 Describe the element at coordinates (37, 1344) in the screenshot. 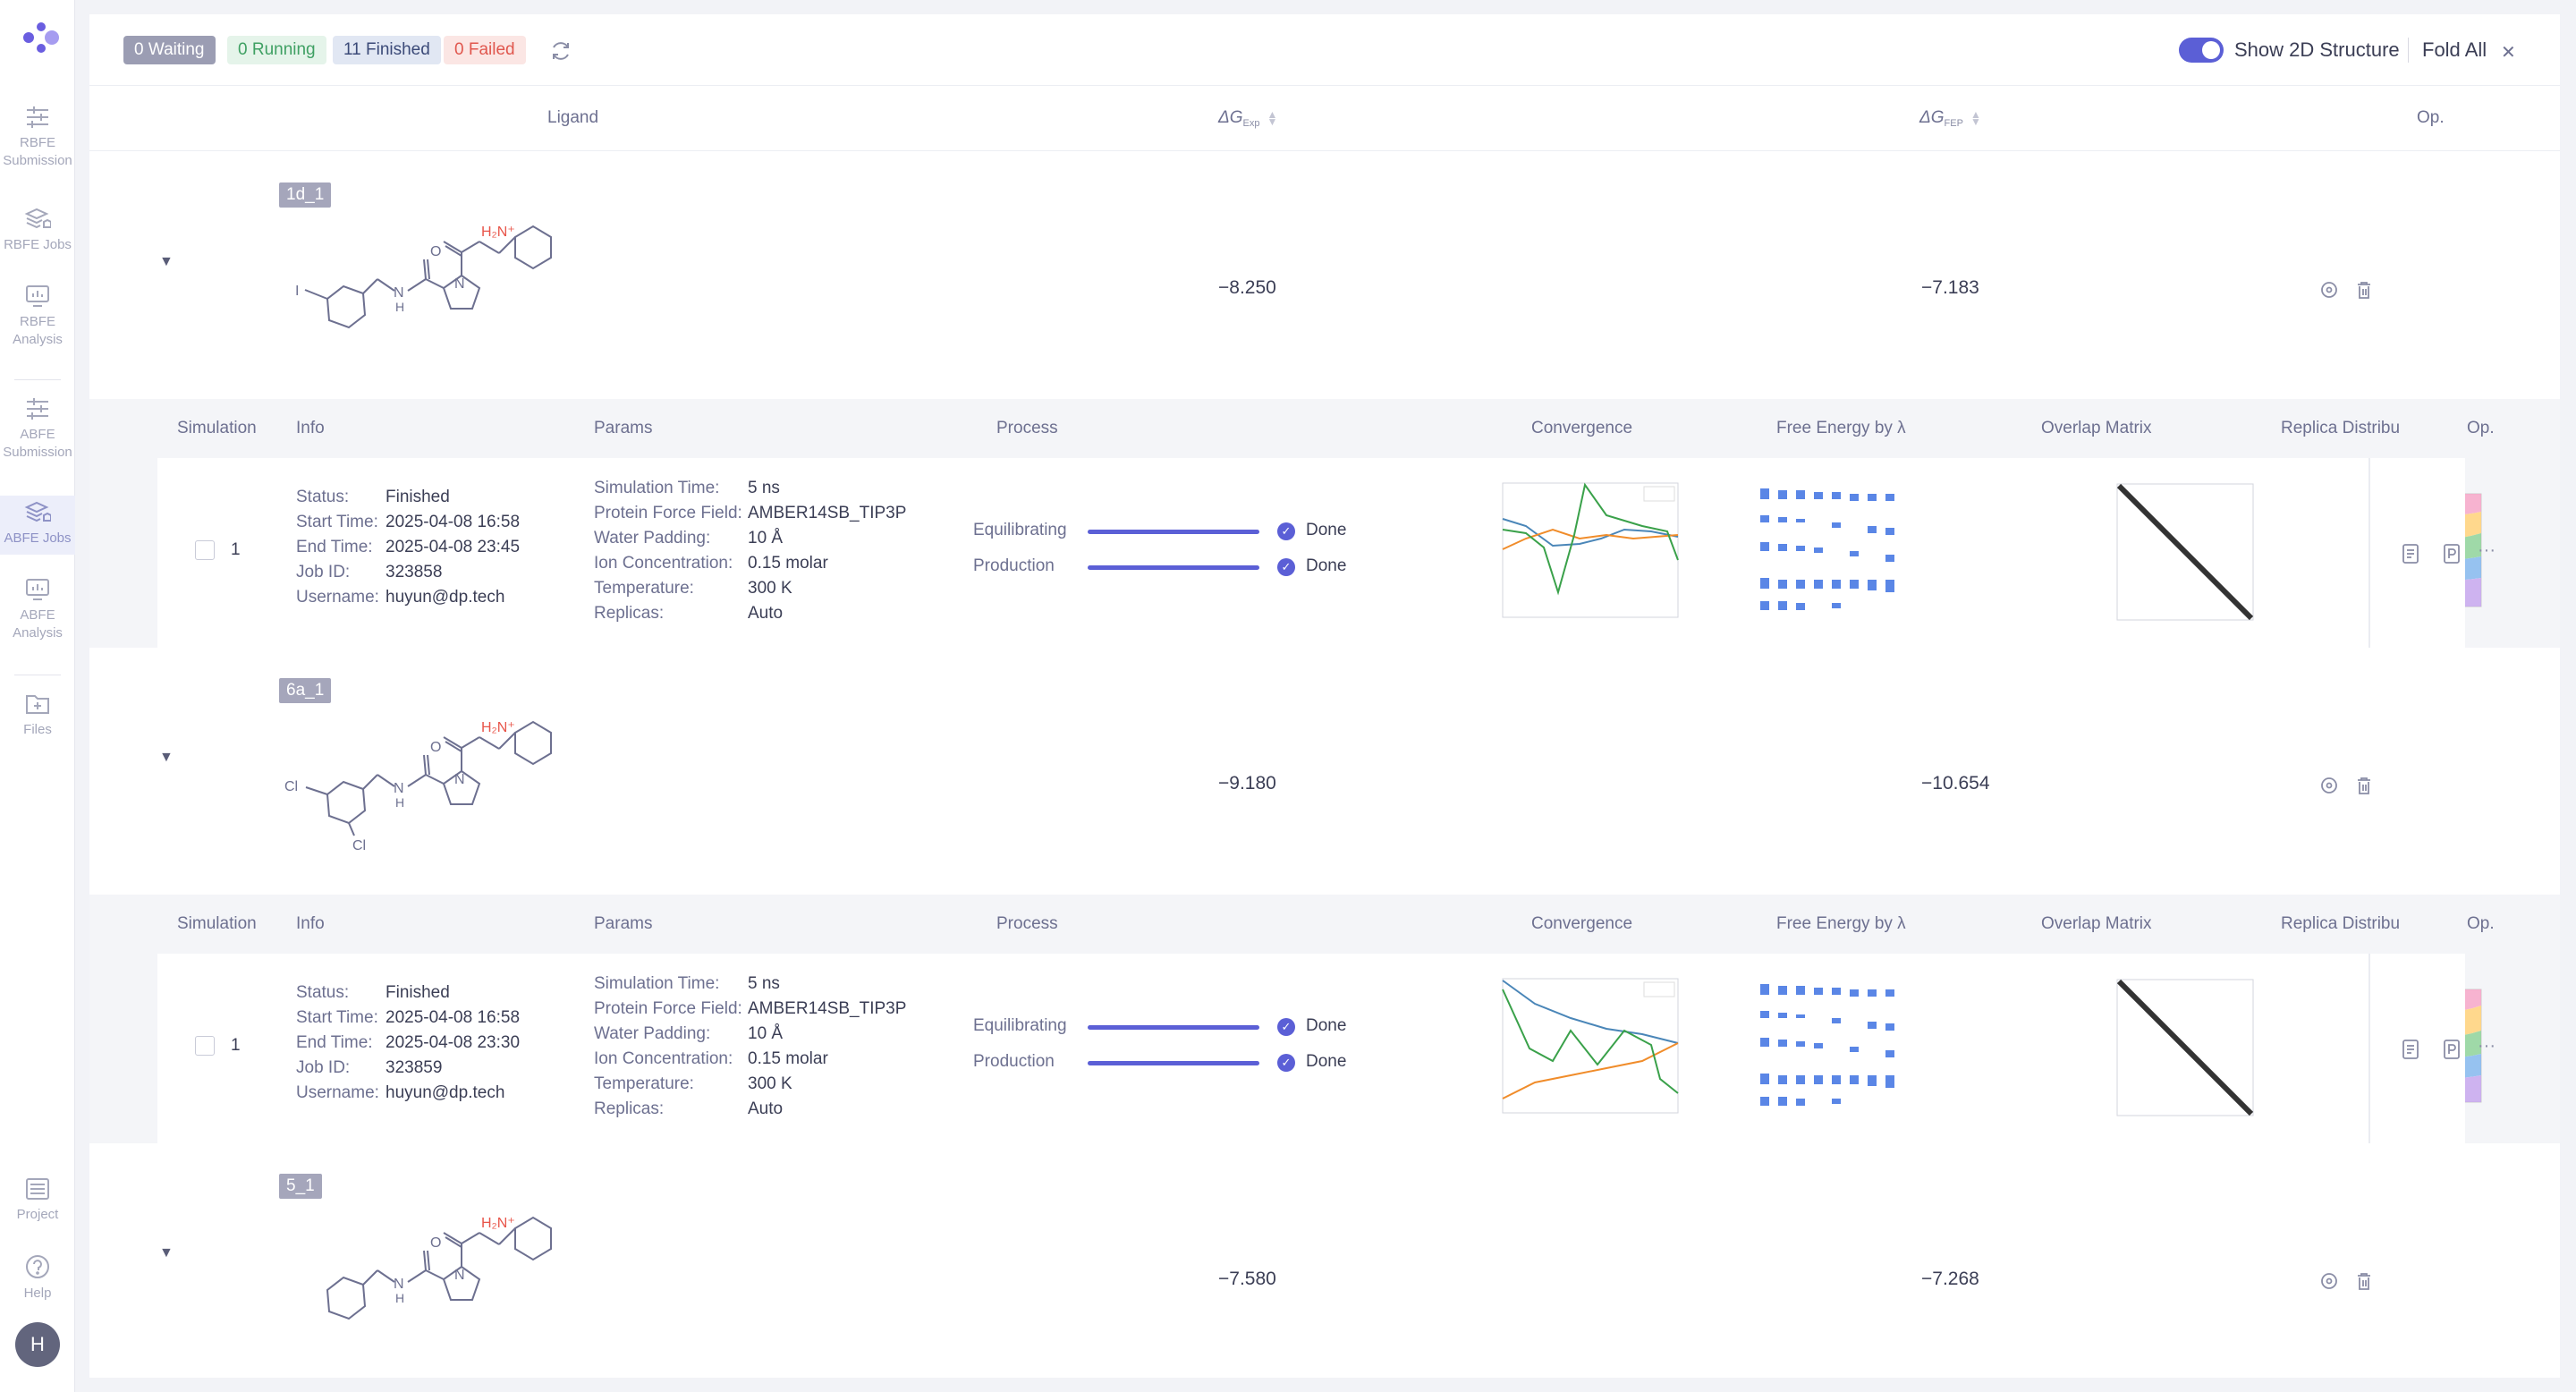

I see `avatar: H` at that location.